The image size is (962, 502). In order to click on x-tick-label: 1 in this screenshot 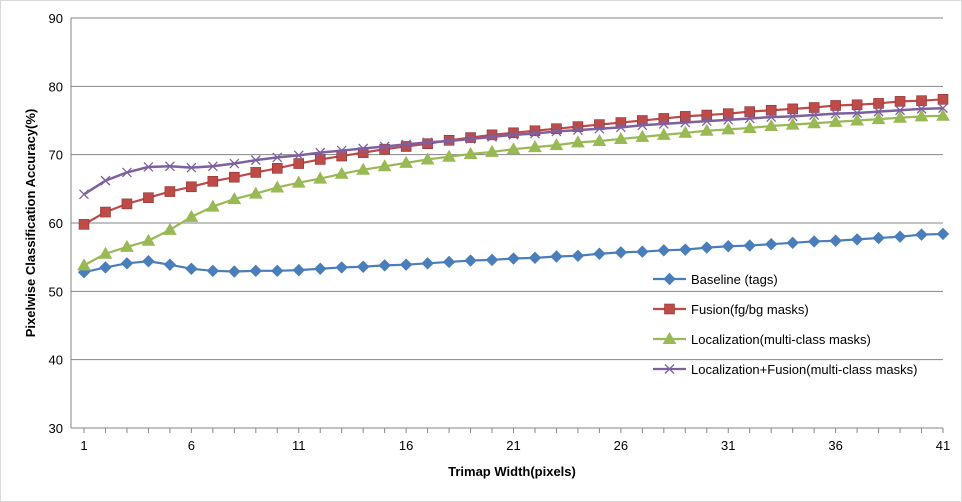, I will do `click(83, 445)`.